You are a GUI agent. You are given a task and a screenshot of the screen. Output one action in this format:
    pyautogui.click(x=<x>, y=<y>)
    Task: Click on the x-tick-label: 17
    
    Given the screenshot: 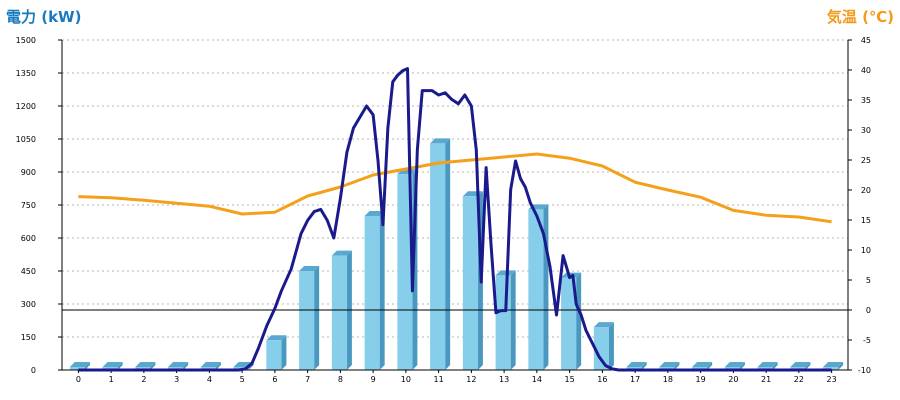 What is the action you would take?
    pyautogui.click(x=635, y=379)
    